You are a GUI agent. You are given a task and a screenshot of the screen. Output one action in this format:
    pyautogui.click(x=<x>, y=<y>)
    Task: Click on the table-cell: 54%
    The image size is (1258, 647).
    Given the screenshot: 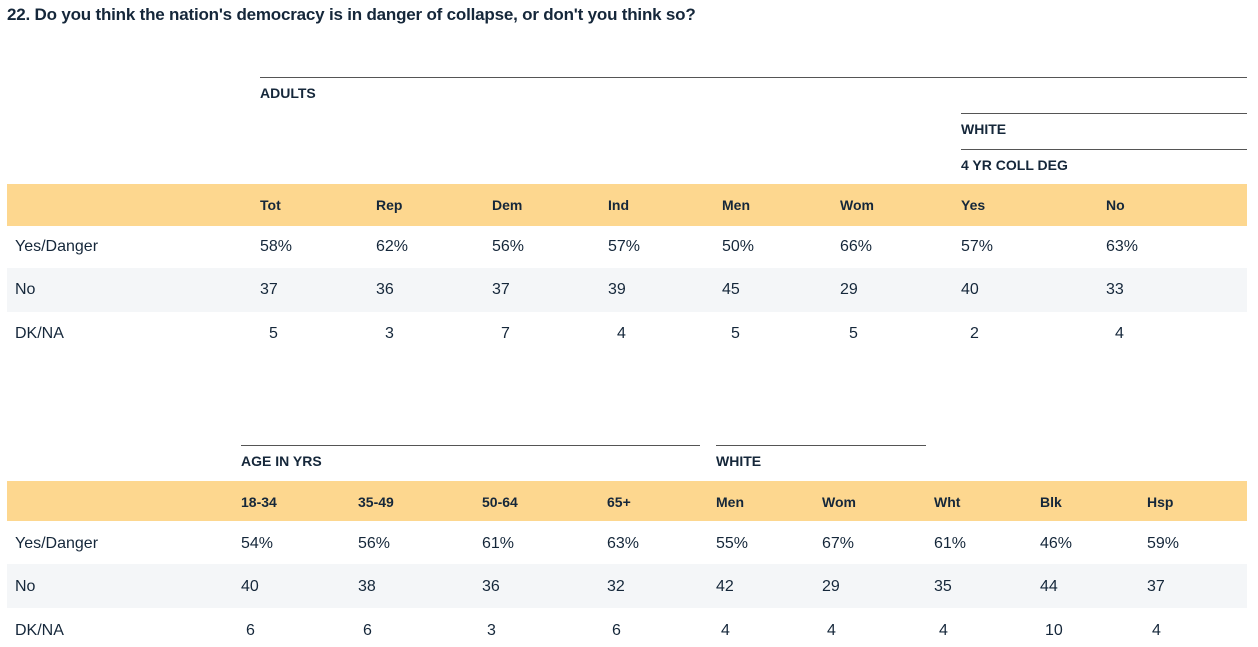 What is the action you would take?
    pyautogui.click(x=257, y=543)
    